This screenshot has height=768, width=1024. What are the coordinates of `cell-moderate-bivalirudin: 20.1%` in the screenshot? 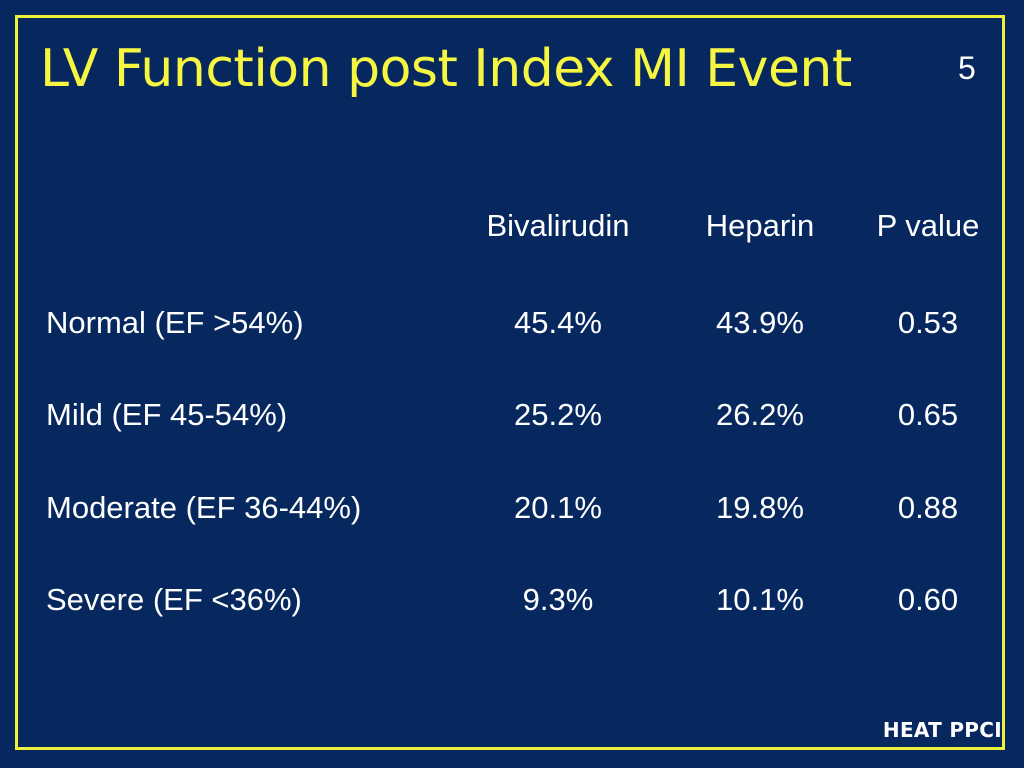 It's located at (558, 507).